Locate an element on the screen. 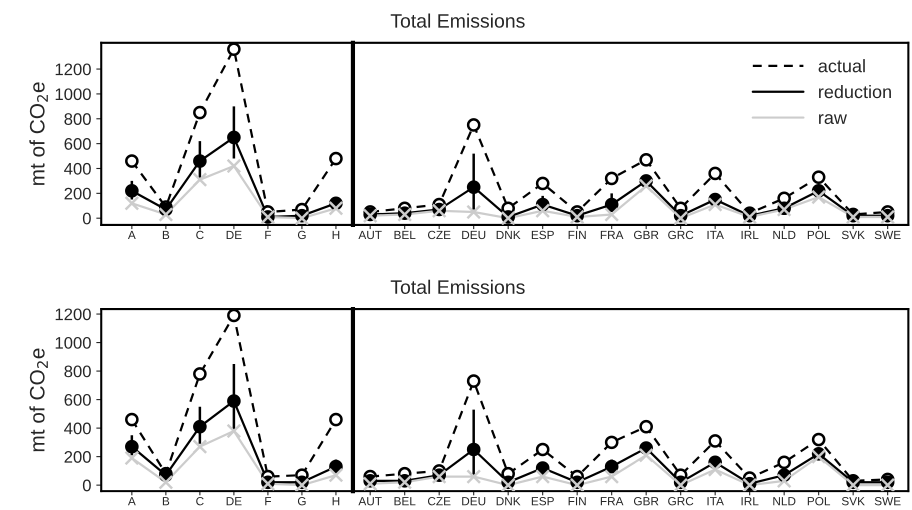  legend-label: raw is located at coordinates (833, 119).